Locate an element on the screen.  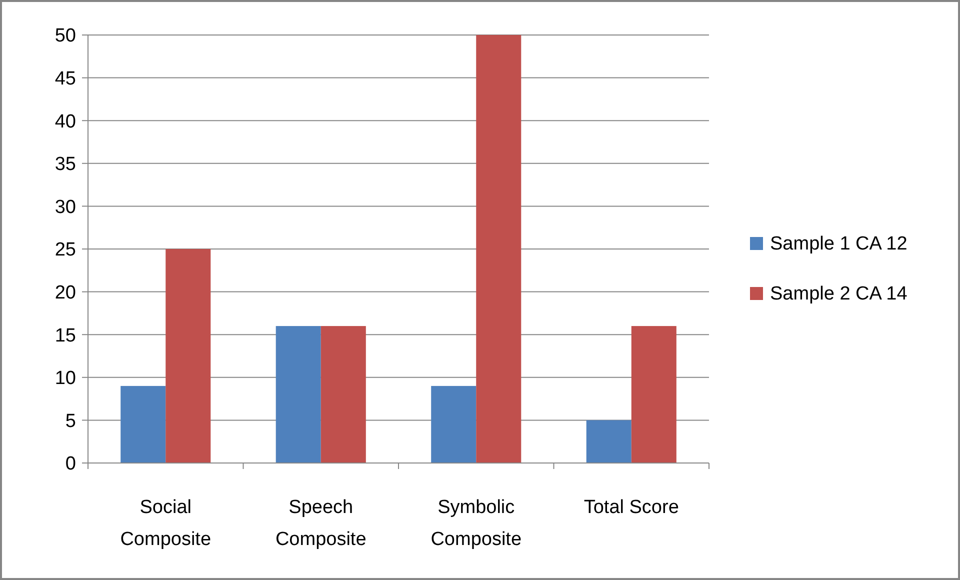
y-tick-label: 50 is located at coordinates (65, 36).